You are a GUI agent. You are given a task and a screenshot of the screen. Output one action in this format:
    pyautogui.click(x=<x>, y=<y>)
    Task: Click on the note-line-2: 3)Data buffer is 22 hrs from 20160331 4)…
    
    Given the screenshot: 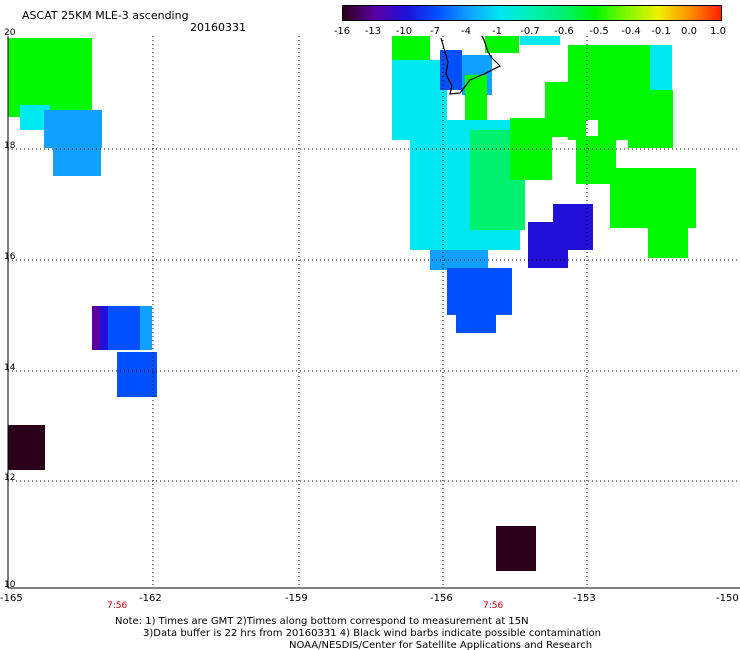 What is the action you would take?
    pyautogui.click(x=372, y=633)
    